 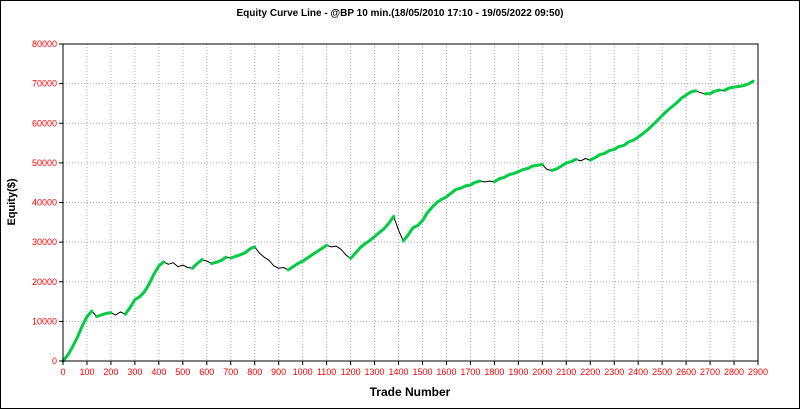 I want to click on x-tick-label: 100, so click(x=86, y=372).